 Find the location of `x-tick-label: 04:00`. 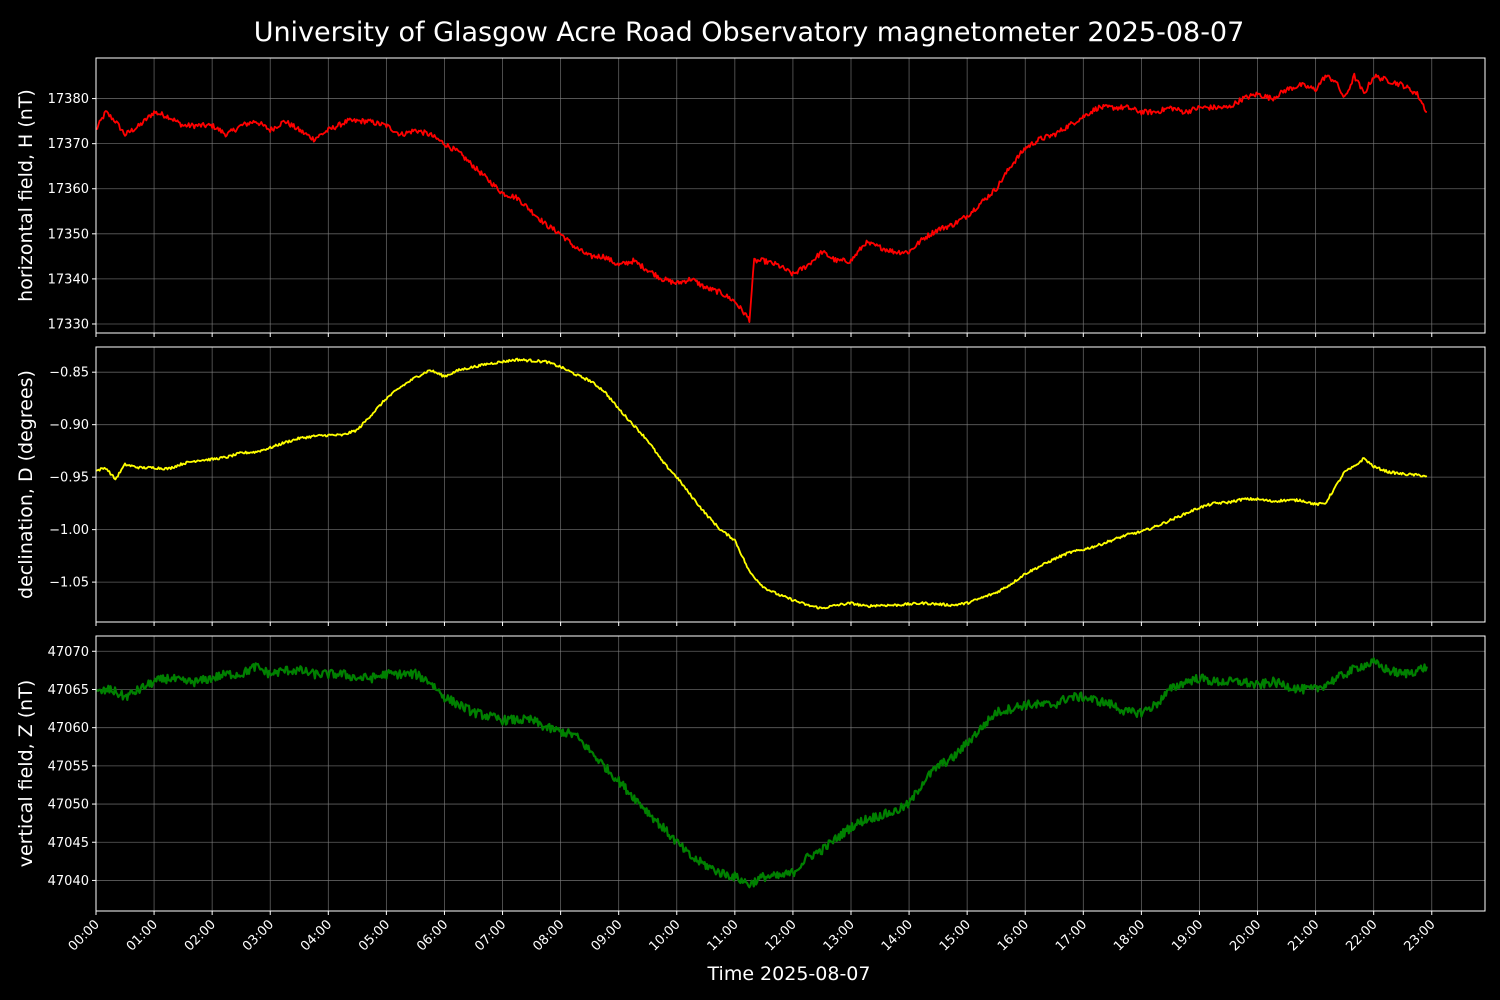

x-tick-label: 04:00 is located at coordinates (316, 935).